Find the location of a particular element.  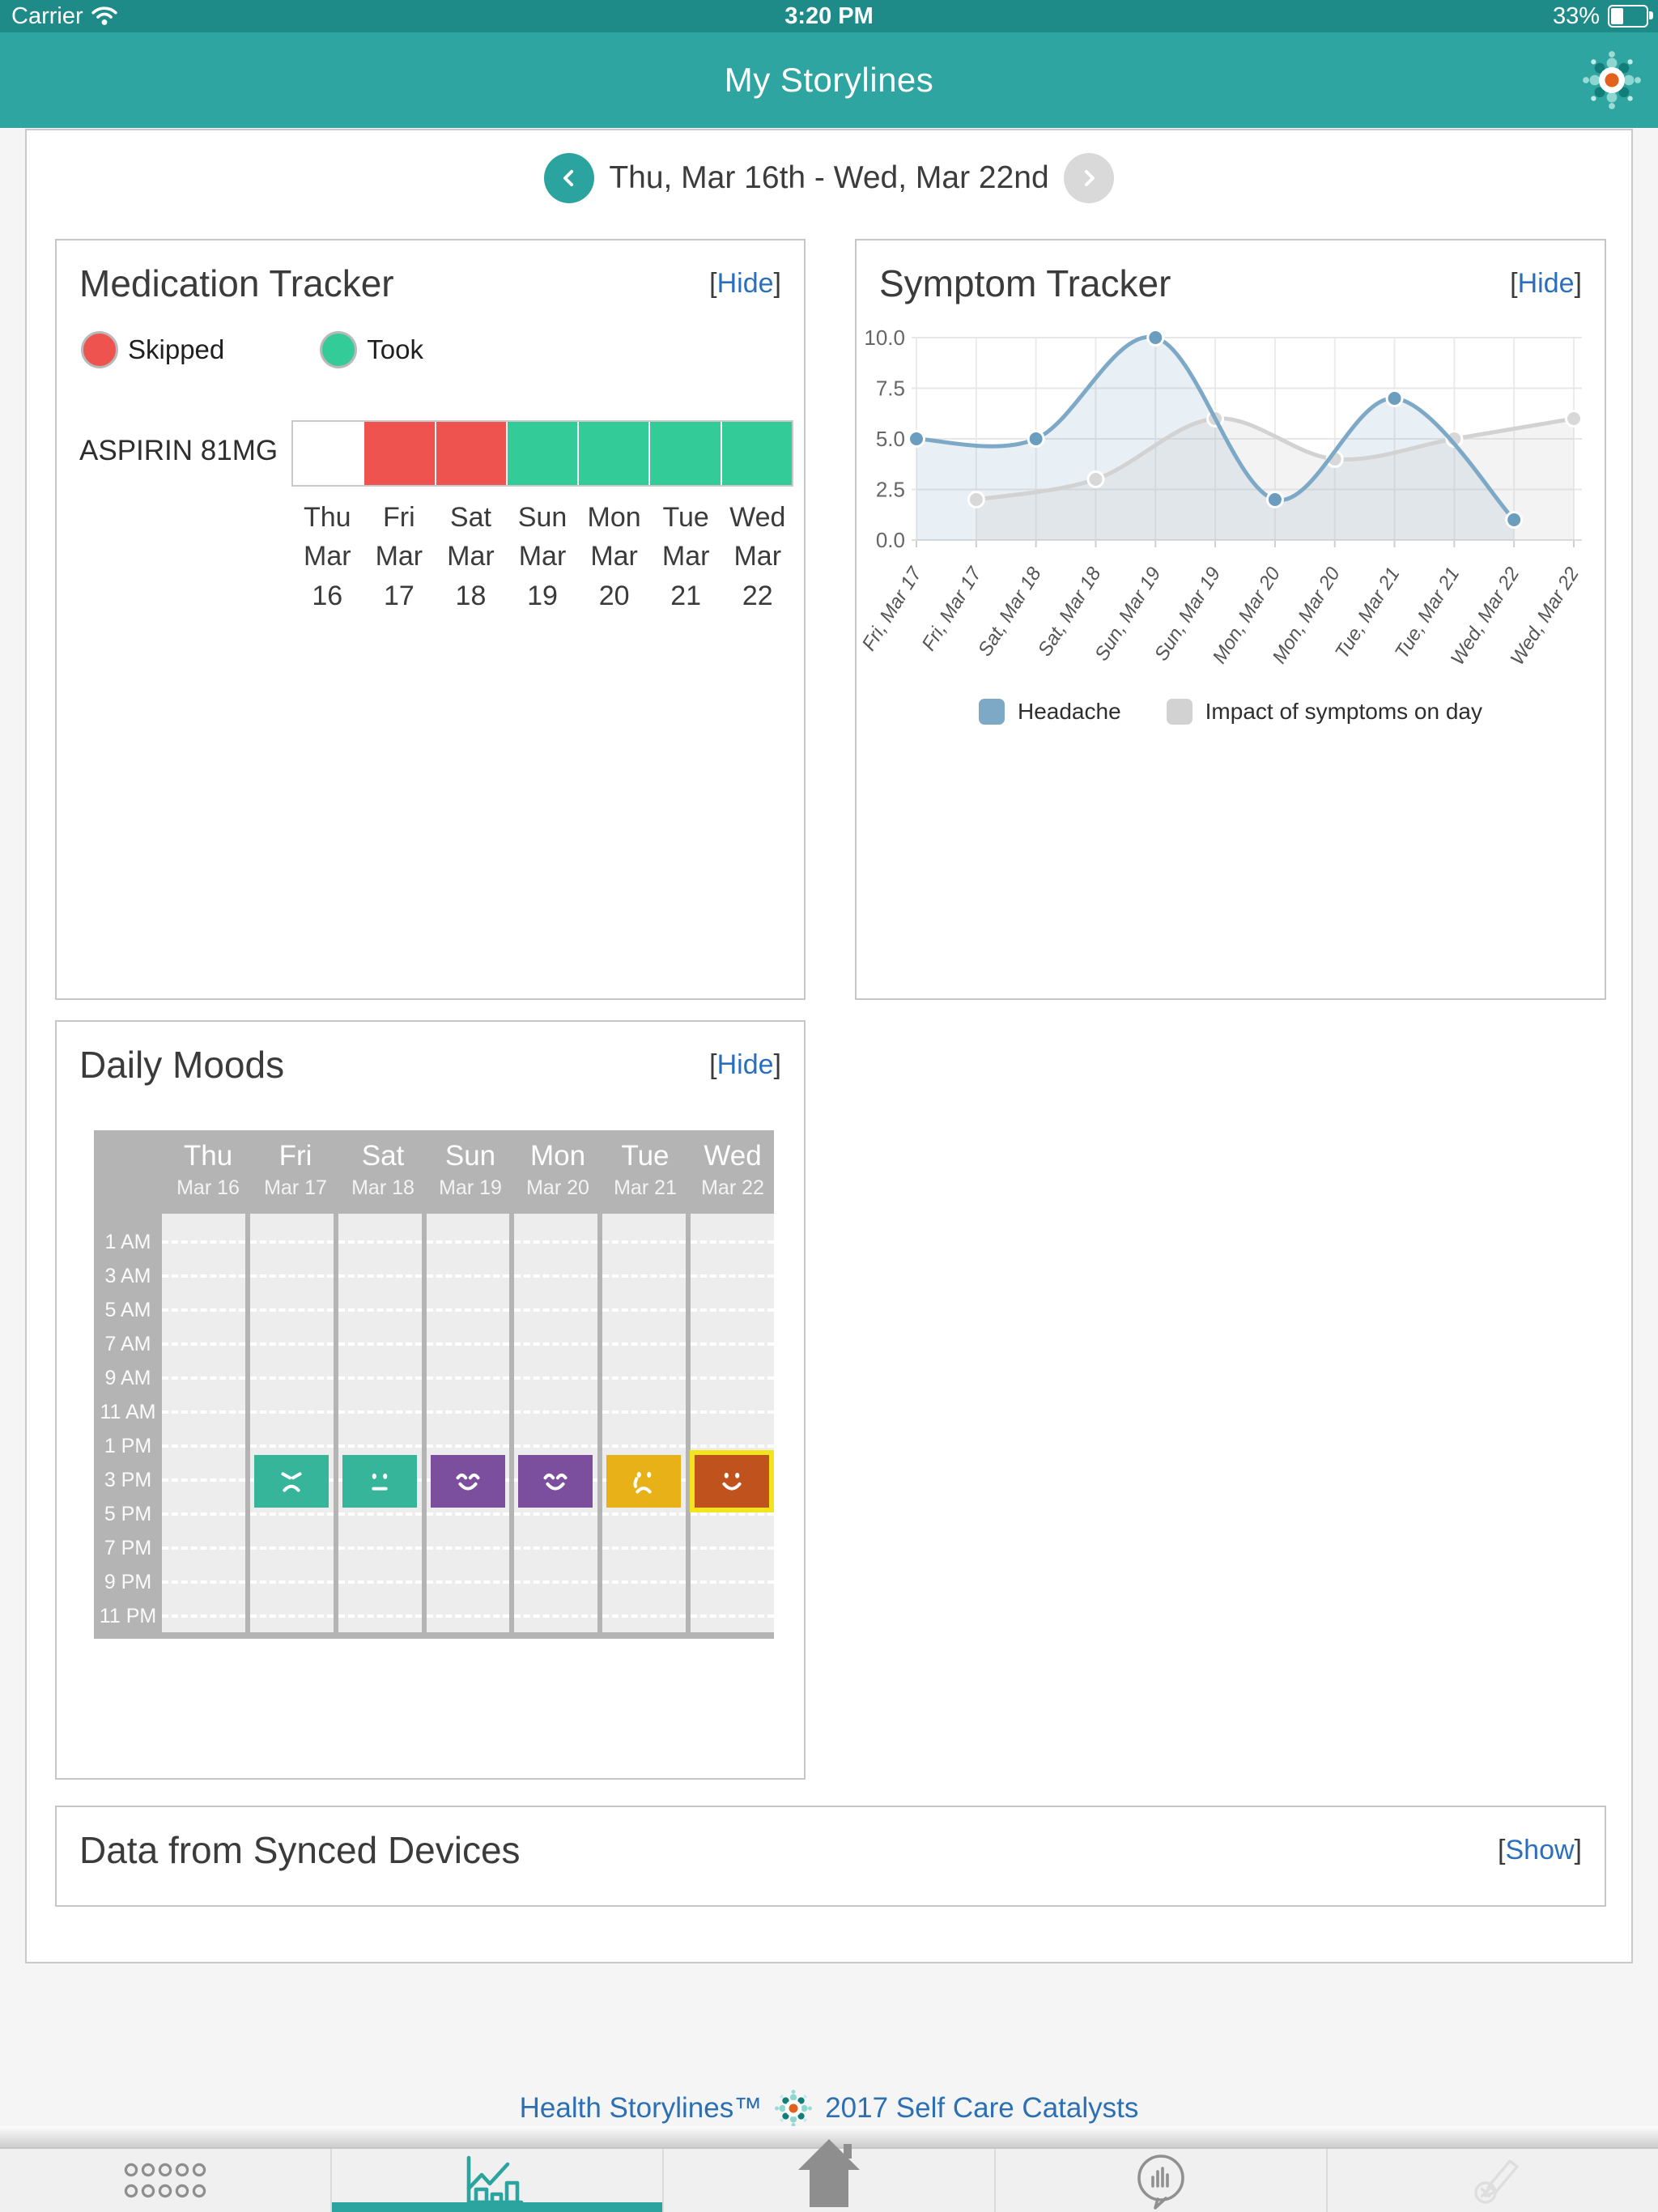

medication-tracker-title: Medication Tracker is located at coordinates (236, 283).